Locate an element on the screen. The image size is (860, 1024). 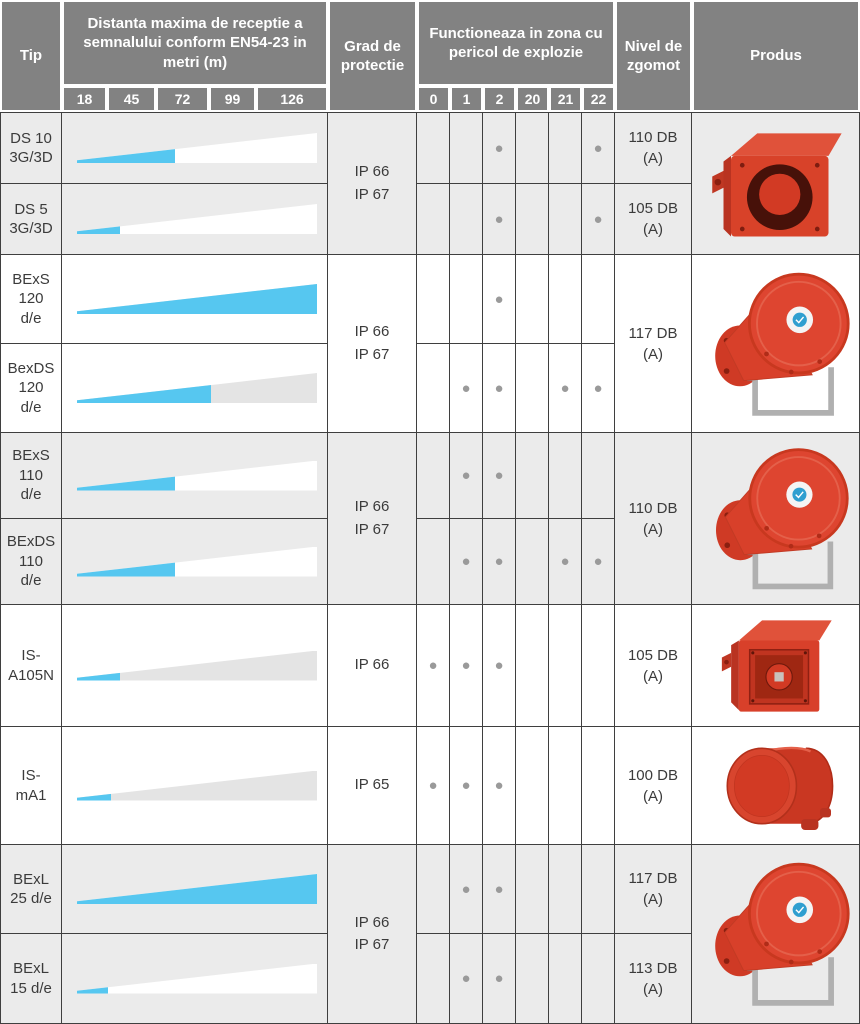
row-tip-label: IS-mA1 is located at coordinates (31, 786).